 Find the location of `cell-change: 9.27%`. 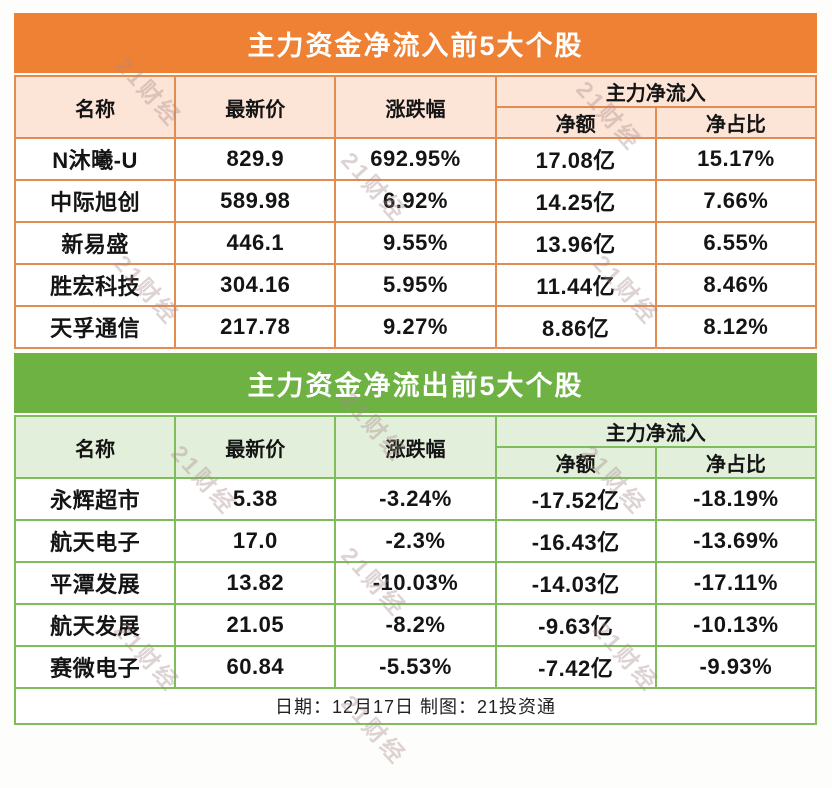

cell-change: 9.27% is located at coordinates (415, 327).